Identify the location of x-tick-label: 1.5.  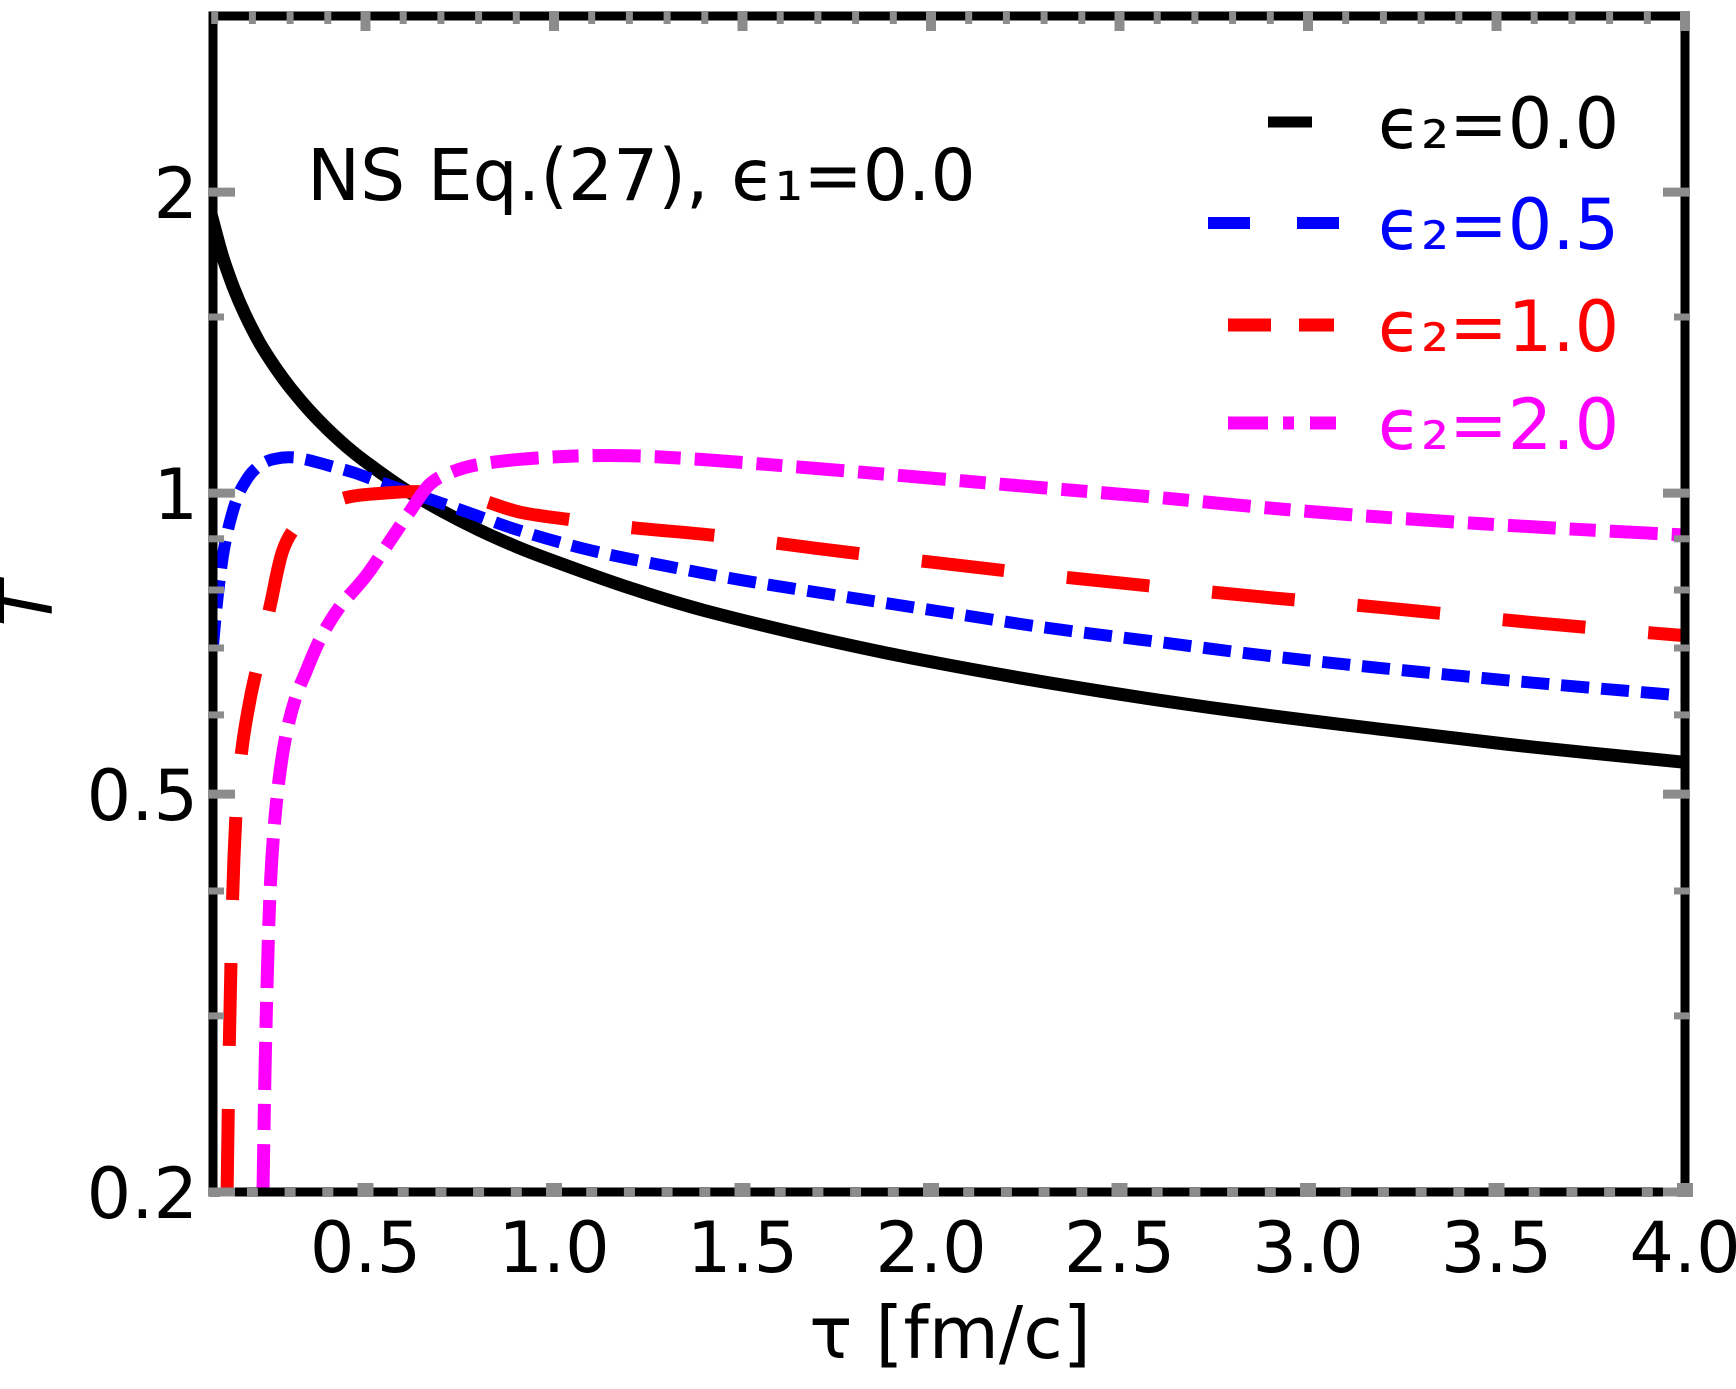
(742, 1248).